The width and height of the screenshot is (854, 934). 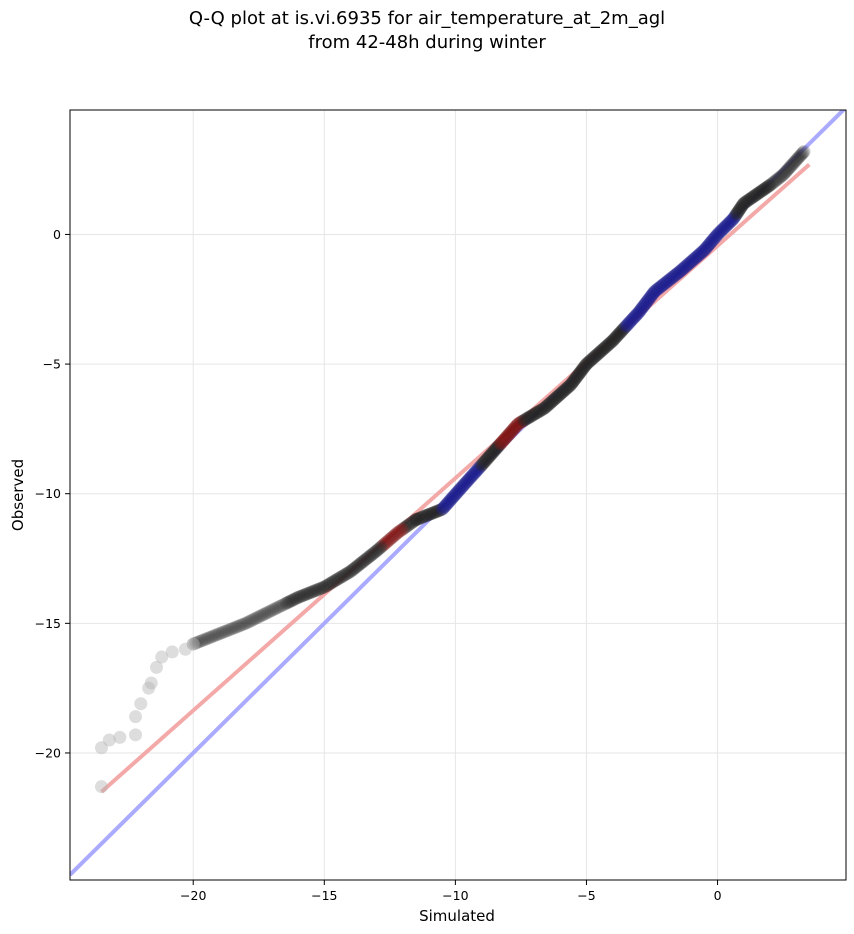 I want to click on qq-point-sparse, so click(x=172, y=652).